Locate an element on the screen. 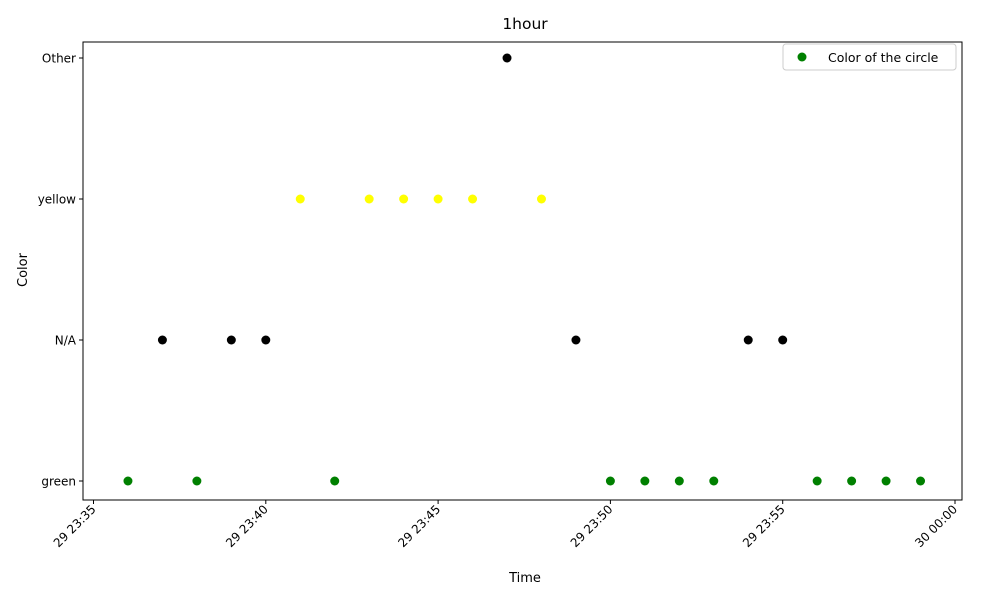 This screenshot has width=1000, height=600. chart-title: 1hour is located at coordinates (525, 24).